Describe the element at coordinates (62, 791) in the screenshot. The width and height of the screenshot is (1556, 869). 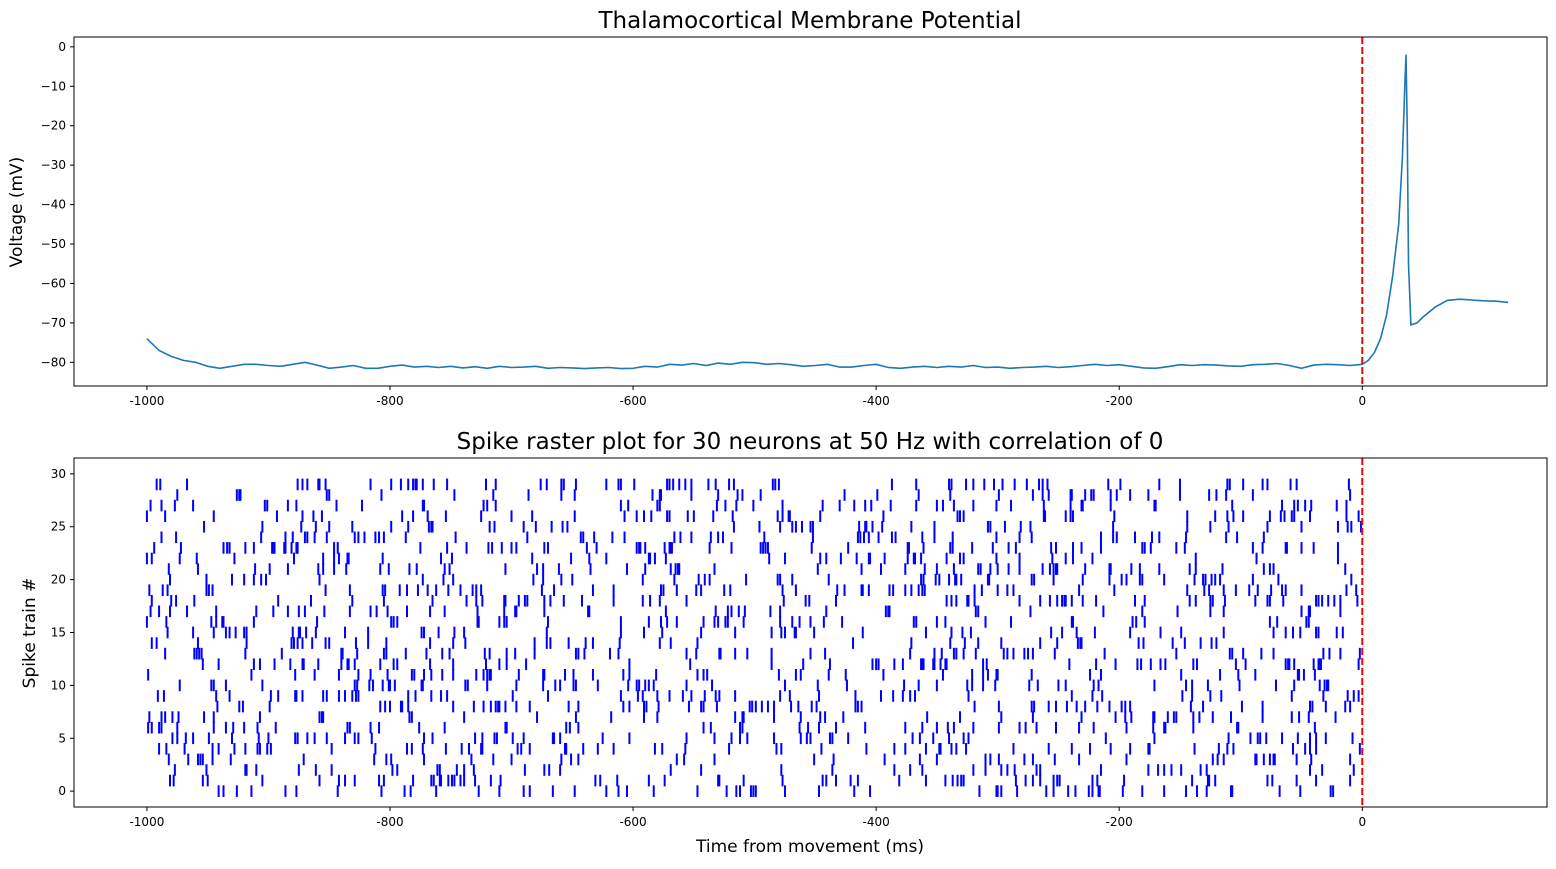
I see `spike-train-tick-label: 0` at that location.